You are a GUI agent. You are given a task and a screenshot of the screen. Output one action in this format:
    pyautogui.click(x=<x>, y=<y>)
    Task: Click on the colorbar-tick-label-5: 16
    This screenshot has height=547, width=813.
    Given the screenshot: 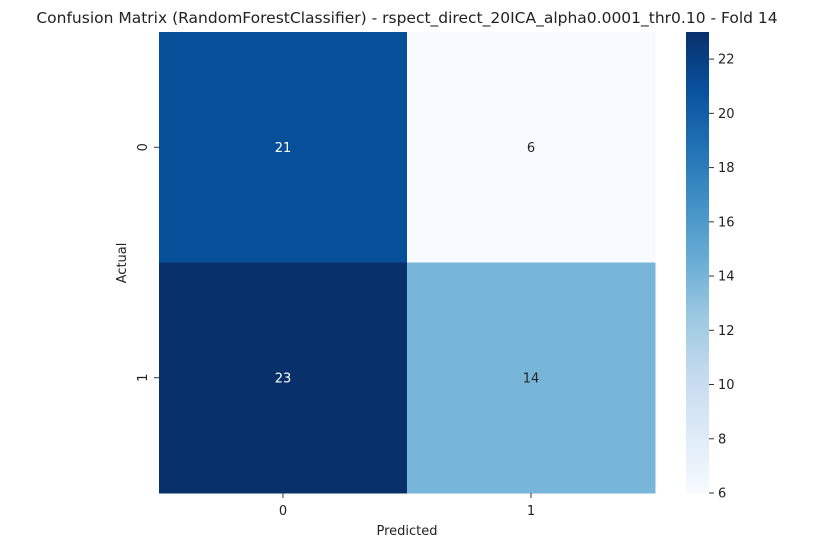 What is the action you would take?
    pyautogui.click(x=726, y=222)
    